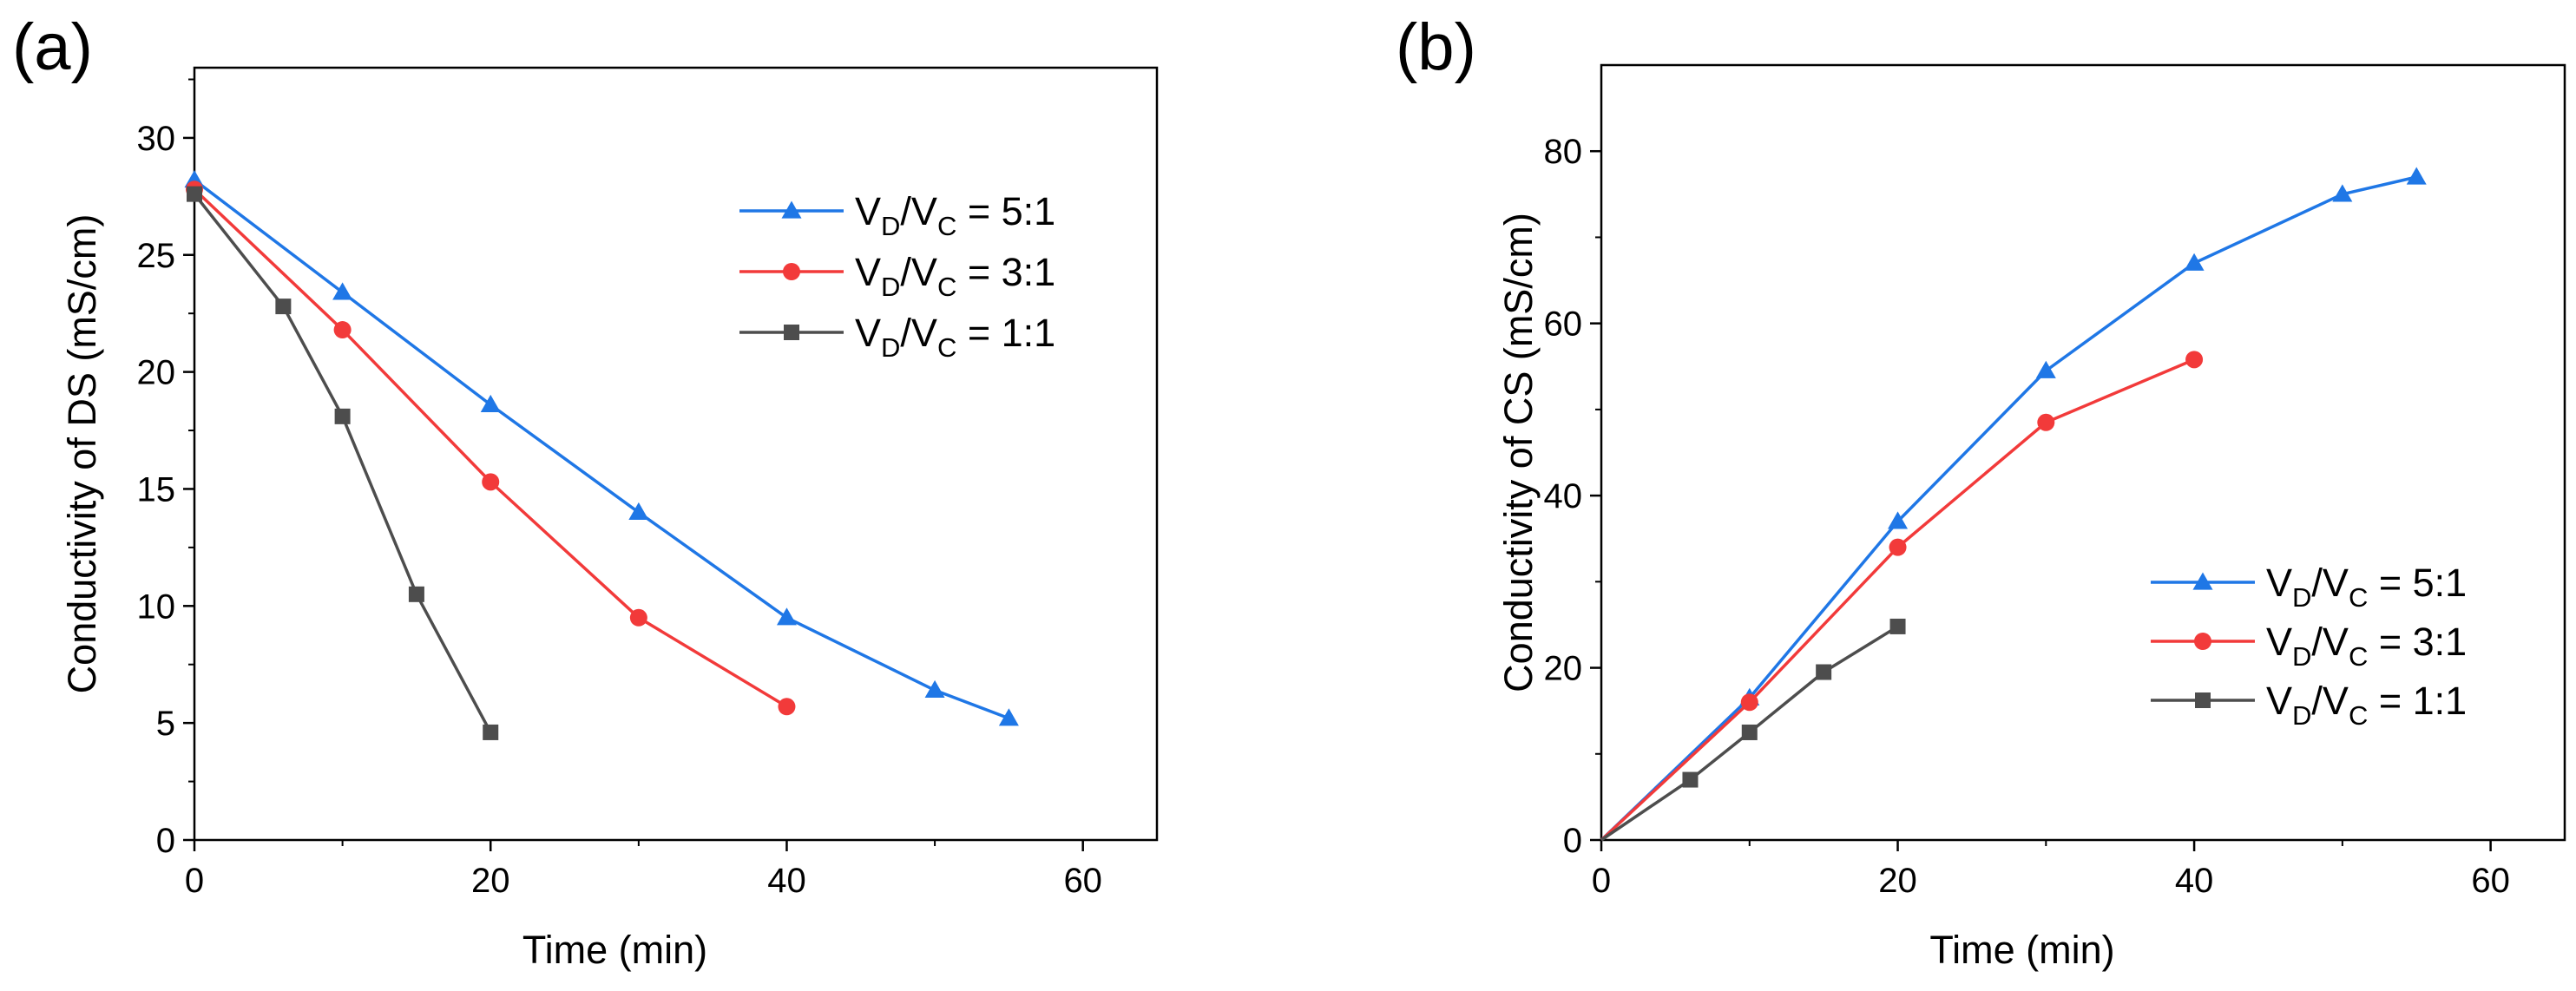  I want to click on legend-item: VD/VC = 3:1, so click(2309, 646).